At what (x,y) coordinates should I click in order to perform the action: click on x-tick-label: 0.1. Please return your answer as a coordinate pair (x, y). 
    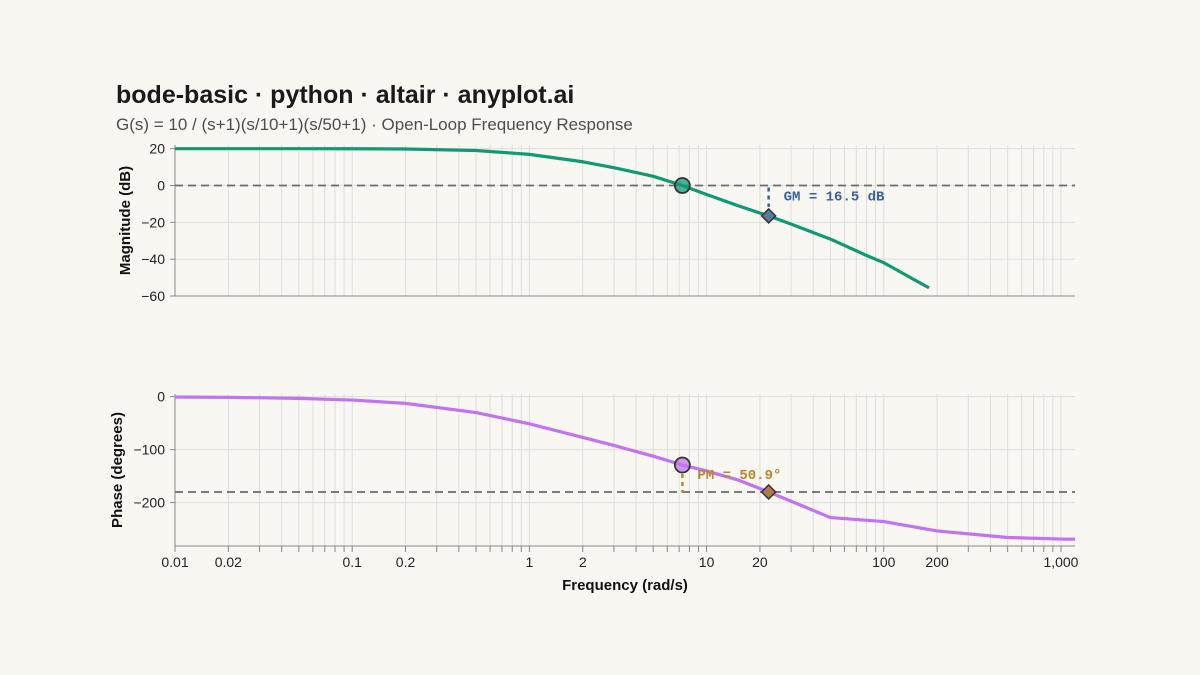
    Looking at the image, I should click on (352, 562).